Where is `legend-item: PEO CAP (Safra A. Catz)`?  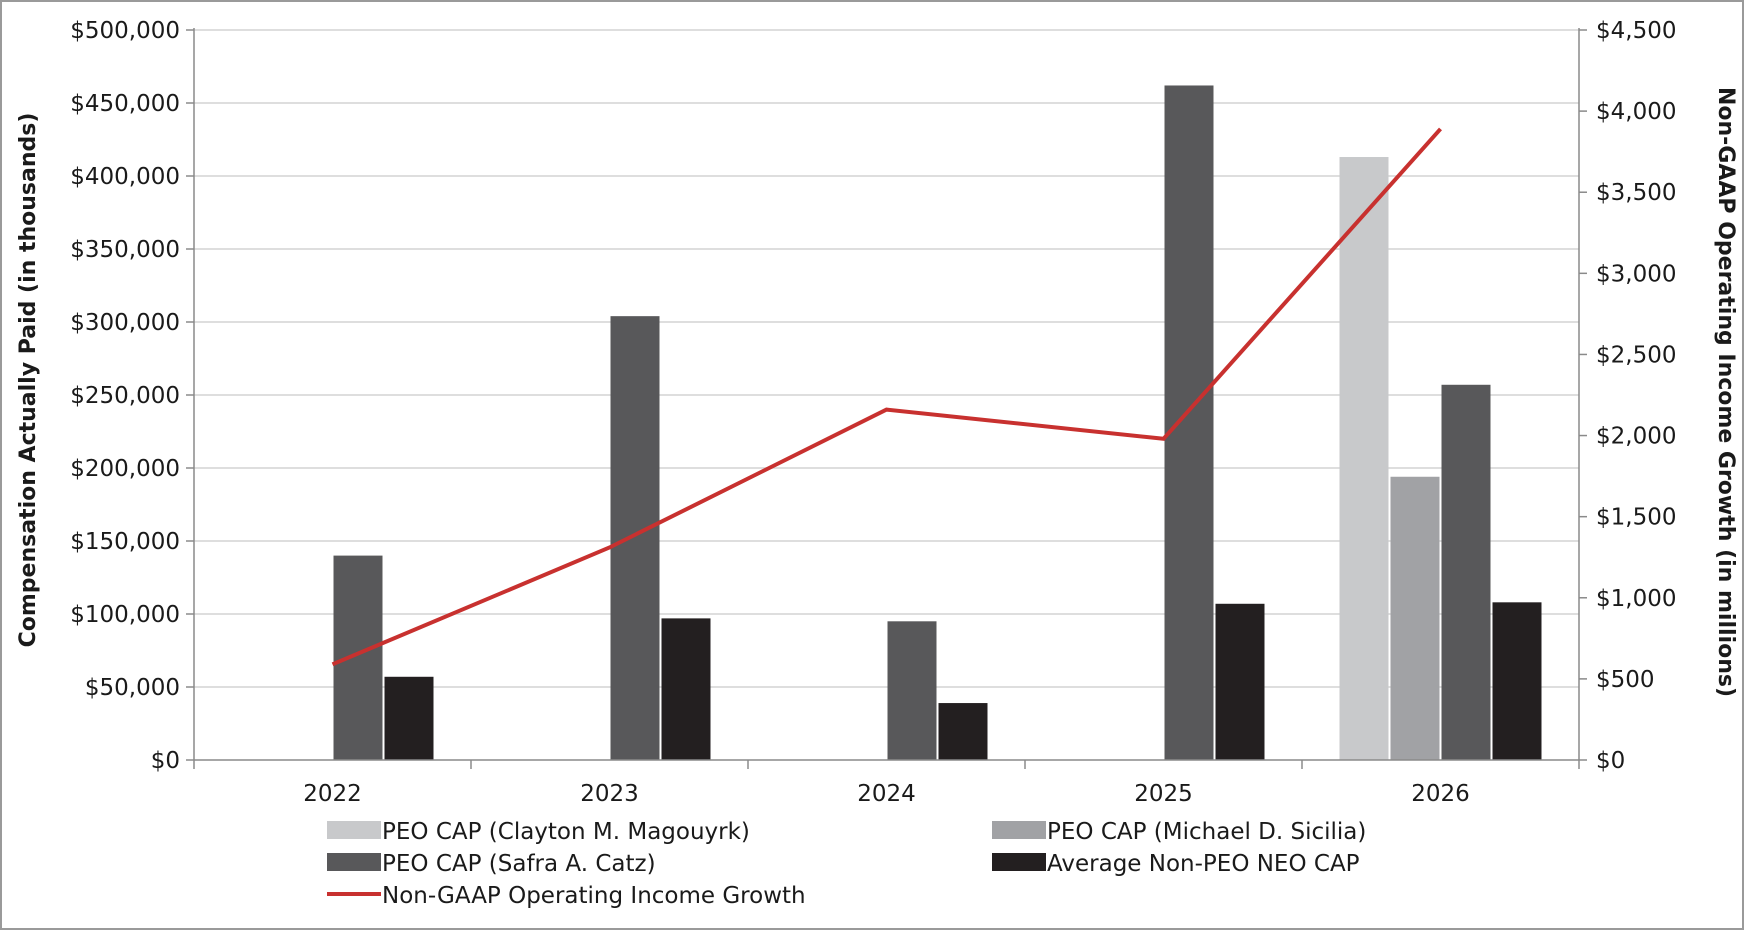 legend-item: PEO CAP (Safra A. Catz) is located at coordinates (491, 864).